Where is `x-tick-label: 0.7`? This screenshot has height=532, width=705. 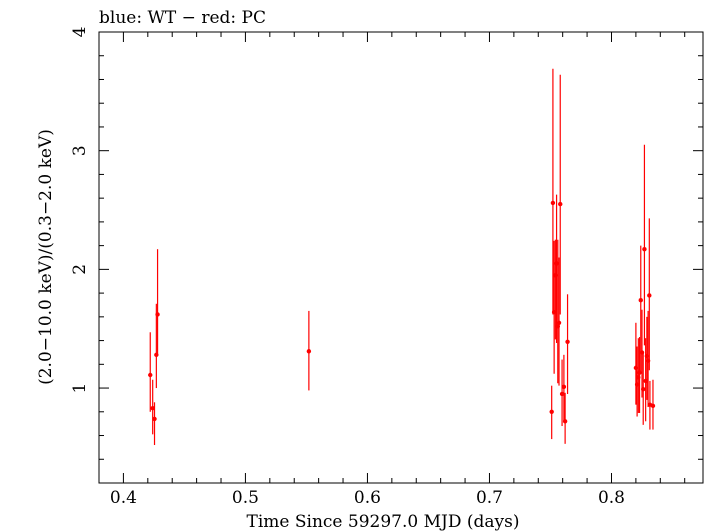 x-tick-label: 0.7 is located at coordinates (489, 498).